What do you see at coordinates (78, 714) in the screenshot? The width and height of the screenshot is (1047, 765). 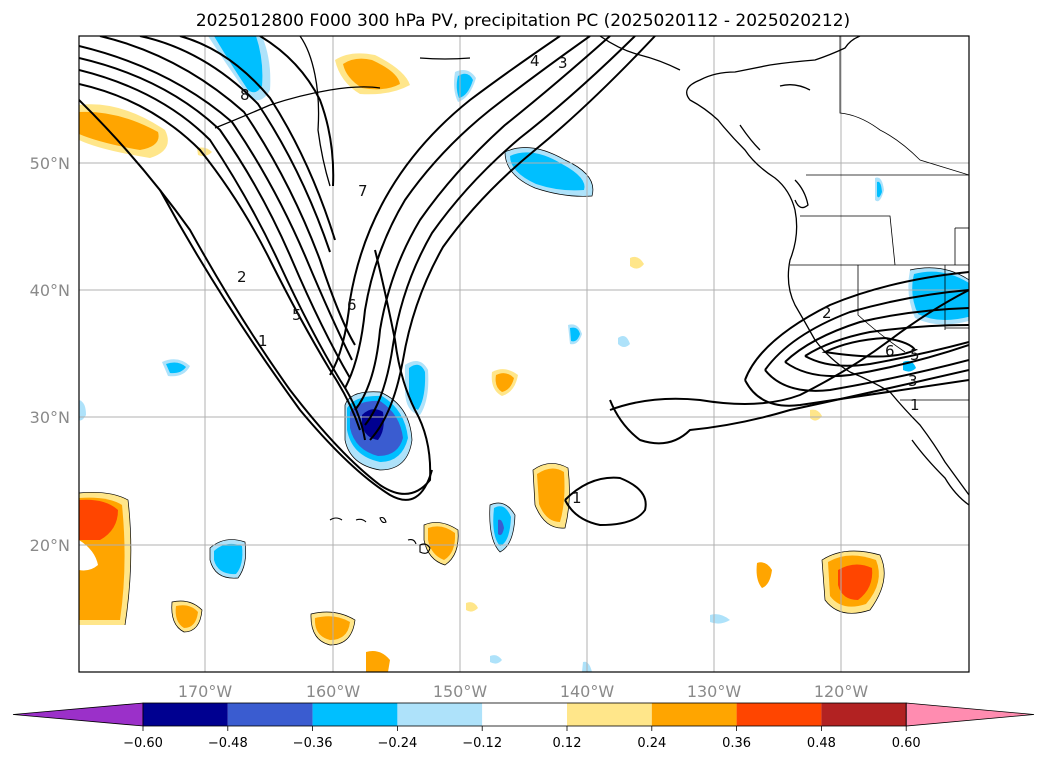 I see `colorbar-extend-min` at bounding box center [78, 714].